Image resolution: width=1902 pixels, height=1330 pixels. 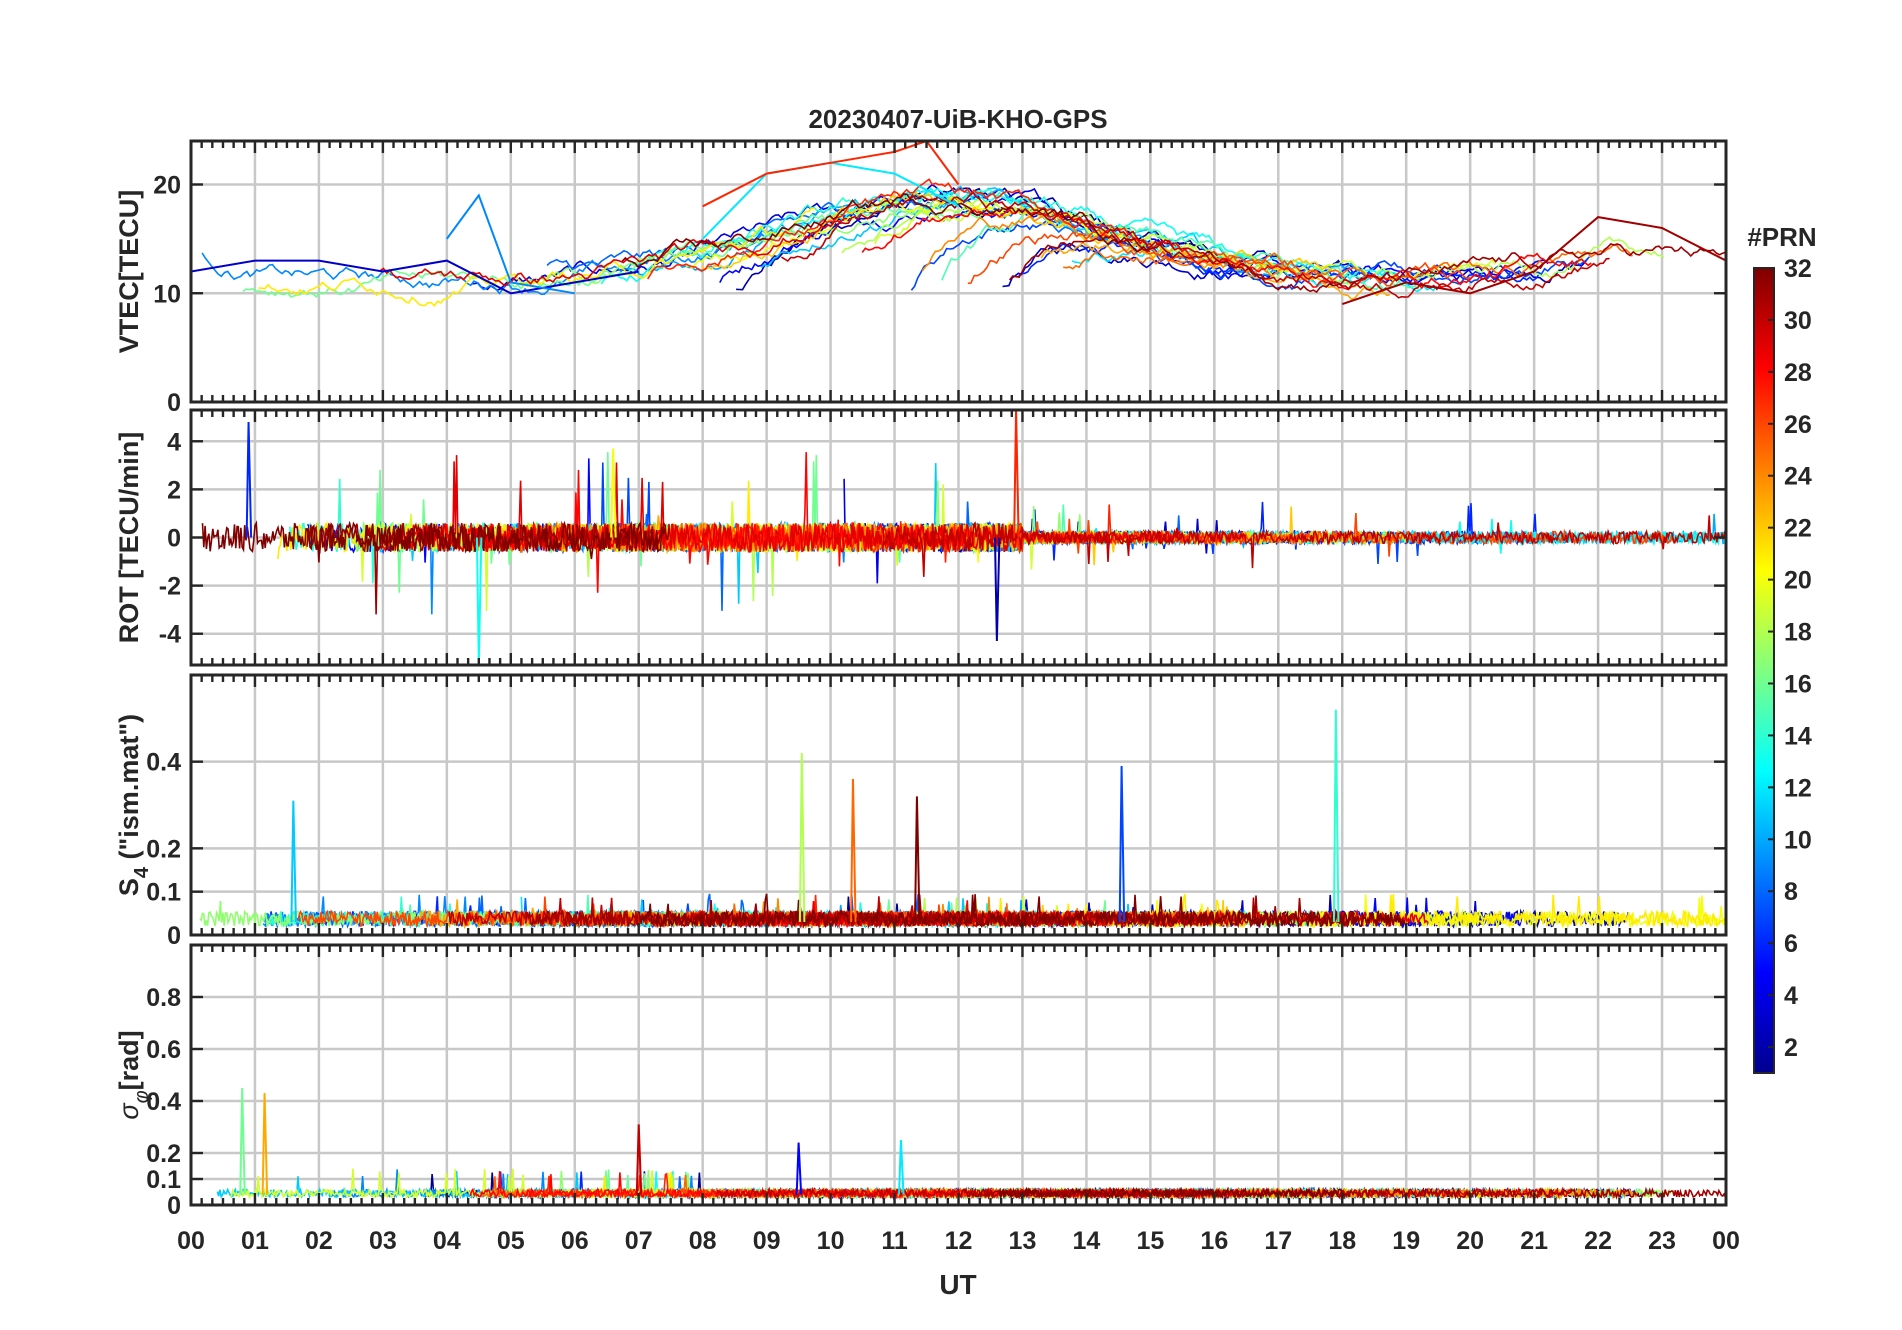 I want to click on x-tick-label: 12, so click(x=959, y=1241).